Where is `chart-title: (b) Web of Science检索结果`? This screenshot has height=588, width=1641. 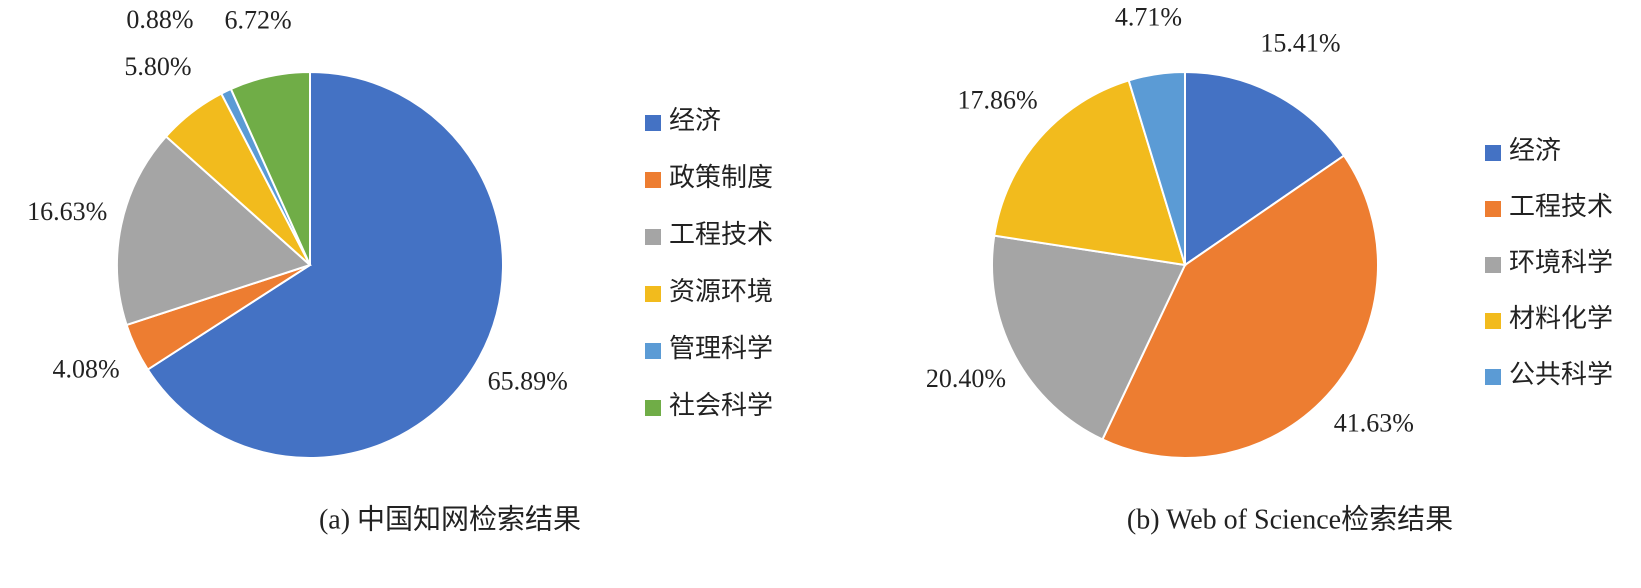 chart-title: (b) Web of Science检索结果 is located at coordinates (1290, 519).